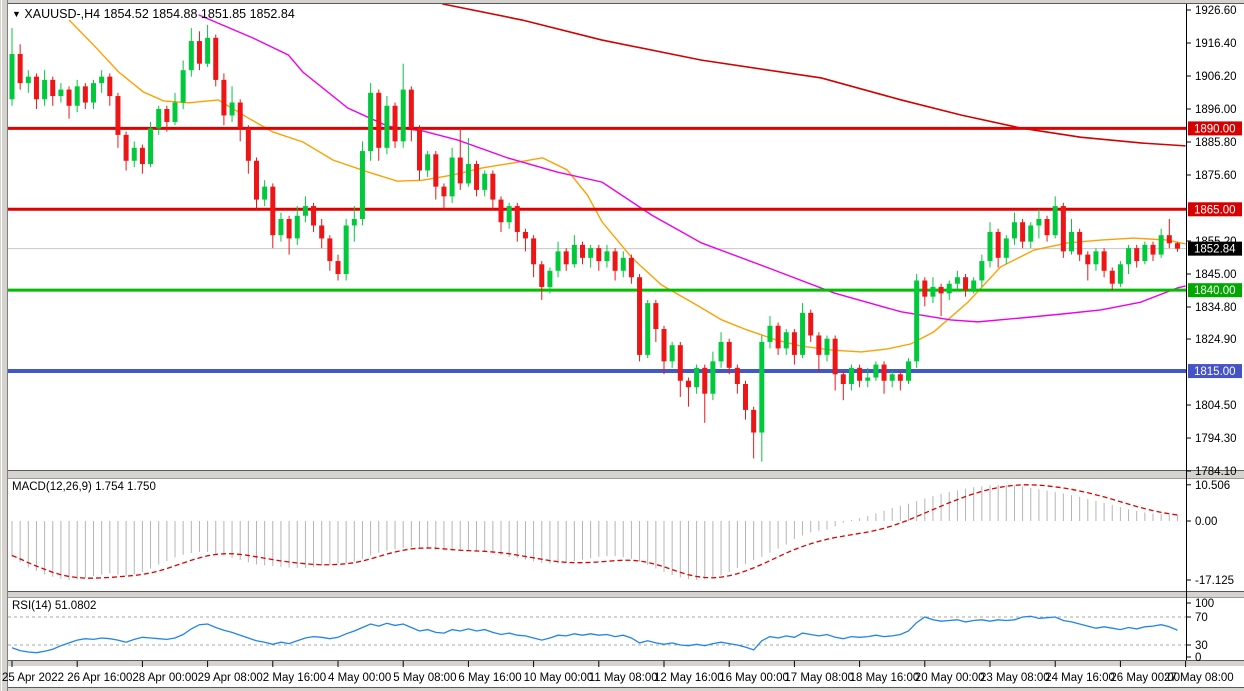  I want to click on price-axis-label: 1834.80, so click(1216, 308).